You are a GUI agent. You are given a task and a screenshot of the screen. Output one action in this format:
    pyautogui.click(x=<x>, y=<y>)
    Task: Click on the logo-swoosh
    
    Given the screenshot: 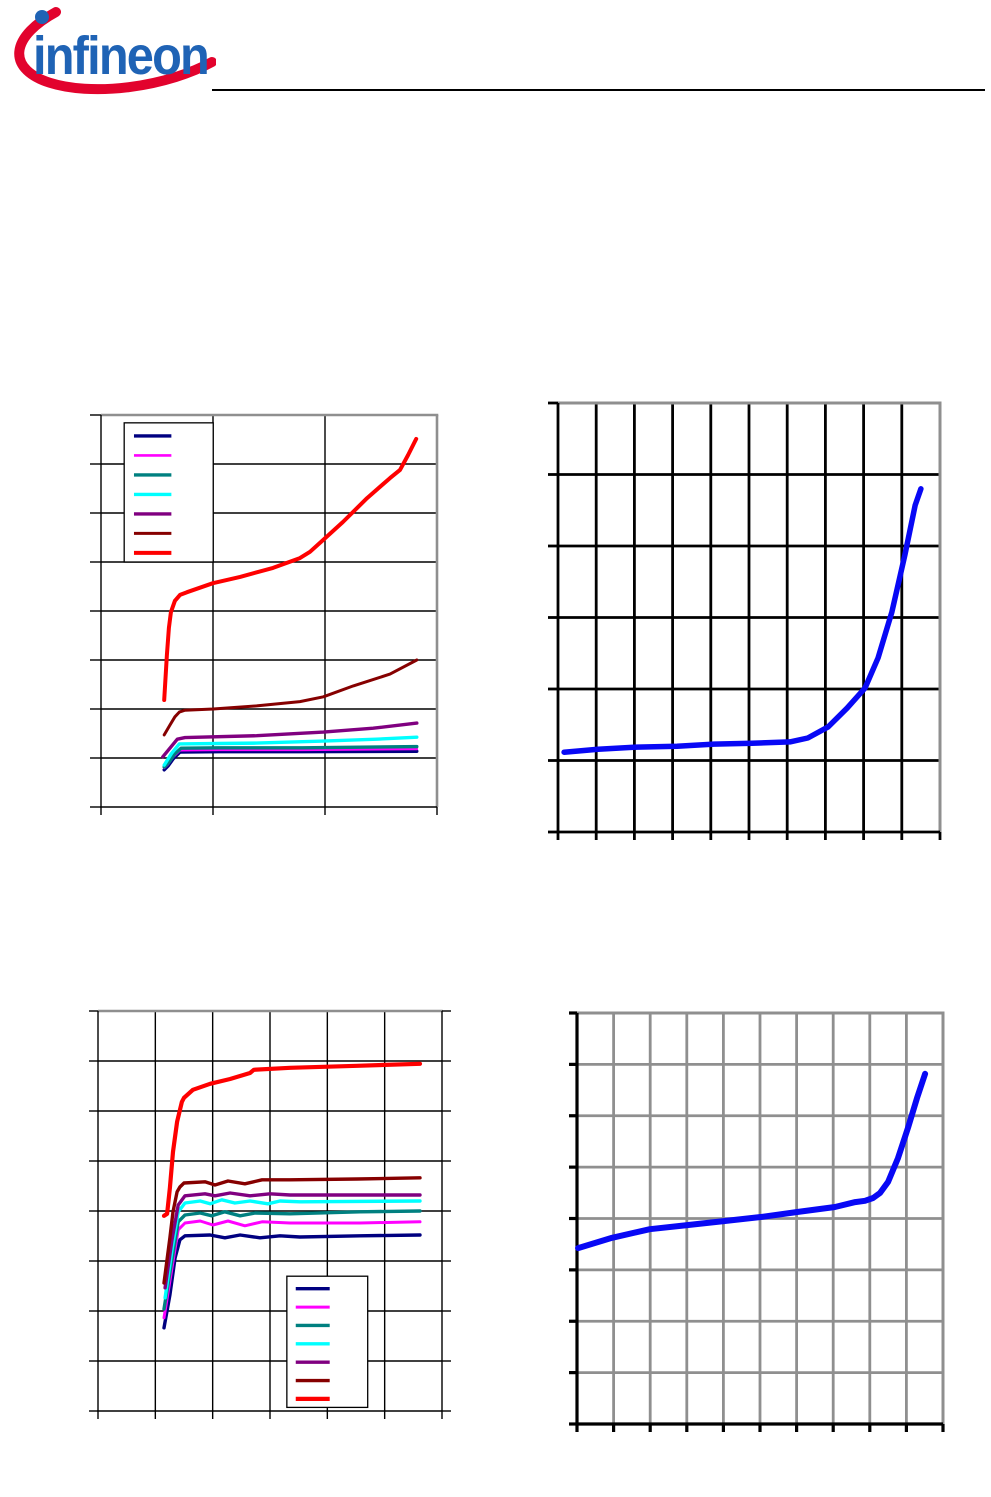 What is the action you would take?
    pyautogui.click(x=115, y=51)
    